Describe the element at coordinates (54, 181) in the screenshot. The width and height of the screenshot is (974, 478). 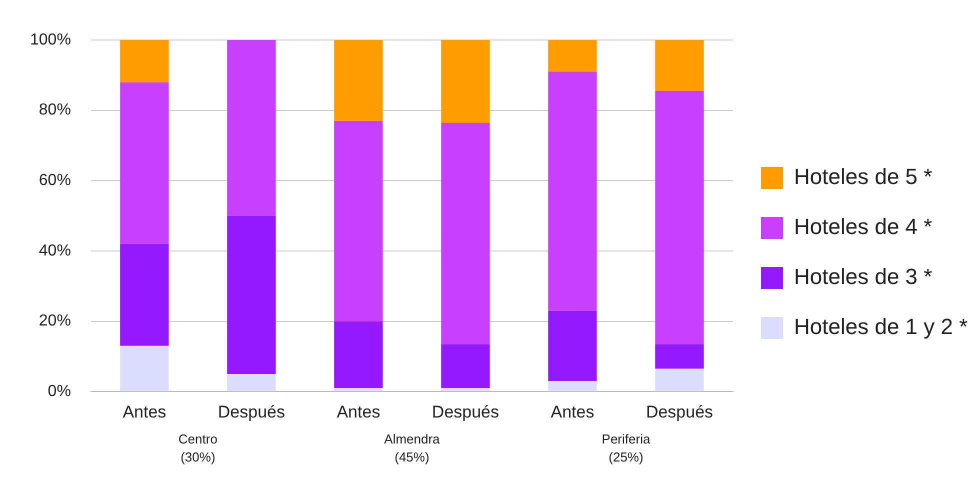
I see `y-tick-label: 60%` at that location.